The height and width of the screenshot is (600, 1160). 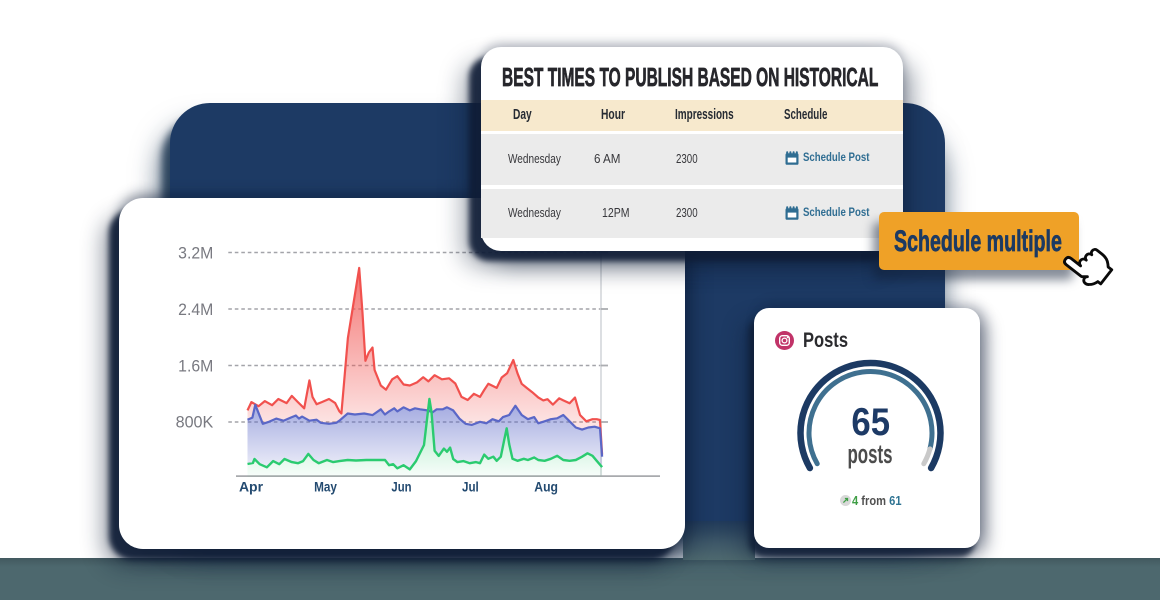 I want to click on svg-text: 800K, so click(x=195, y=421).